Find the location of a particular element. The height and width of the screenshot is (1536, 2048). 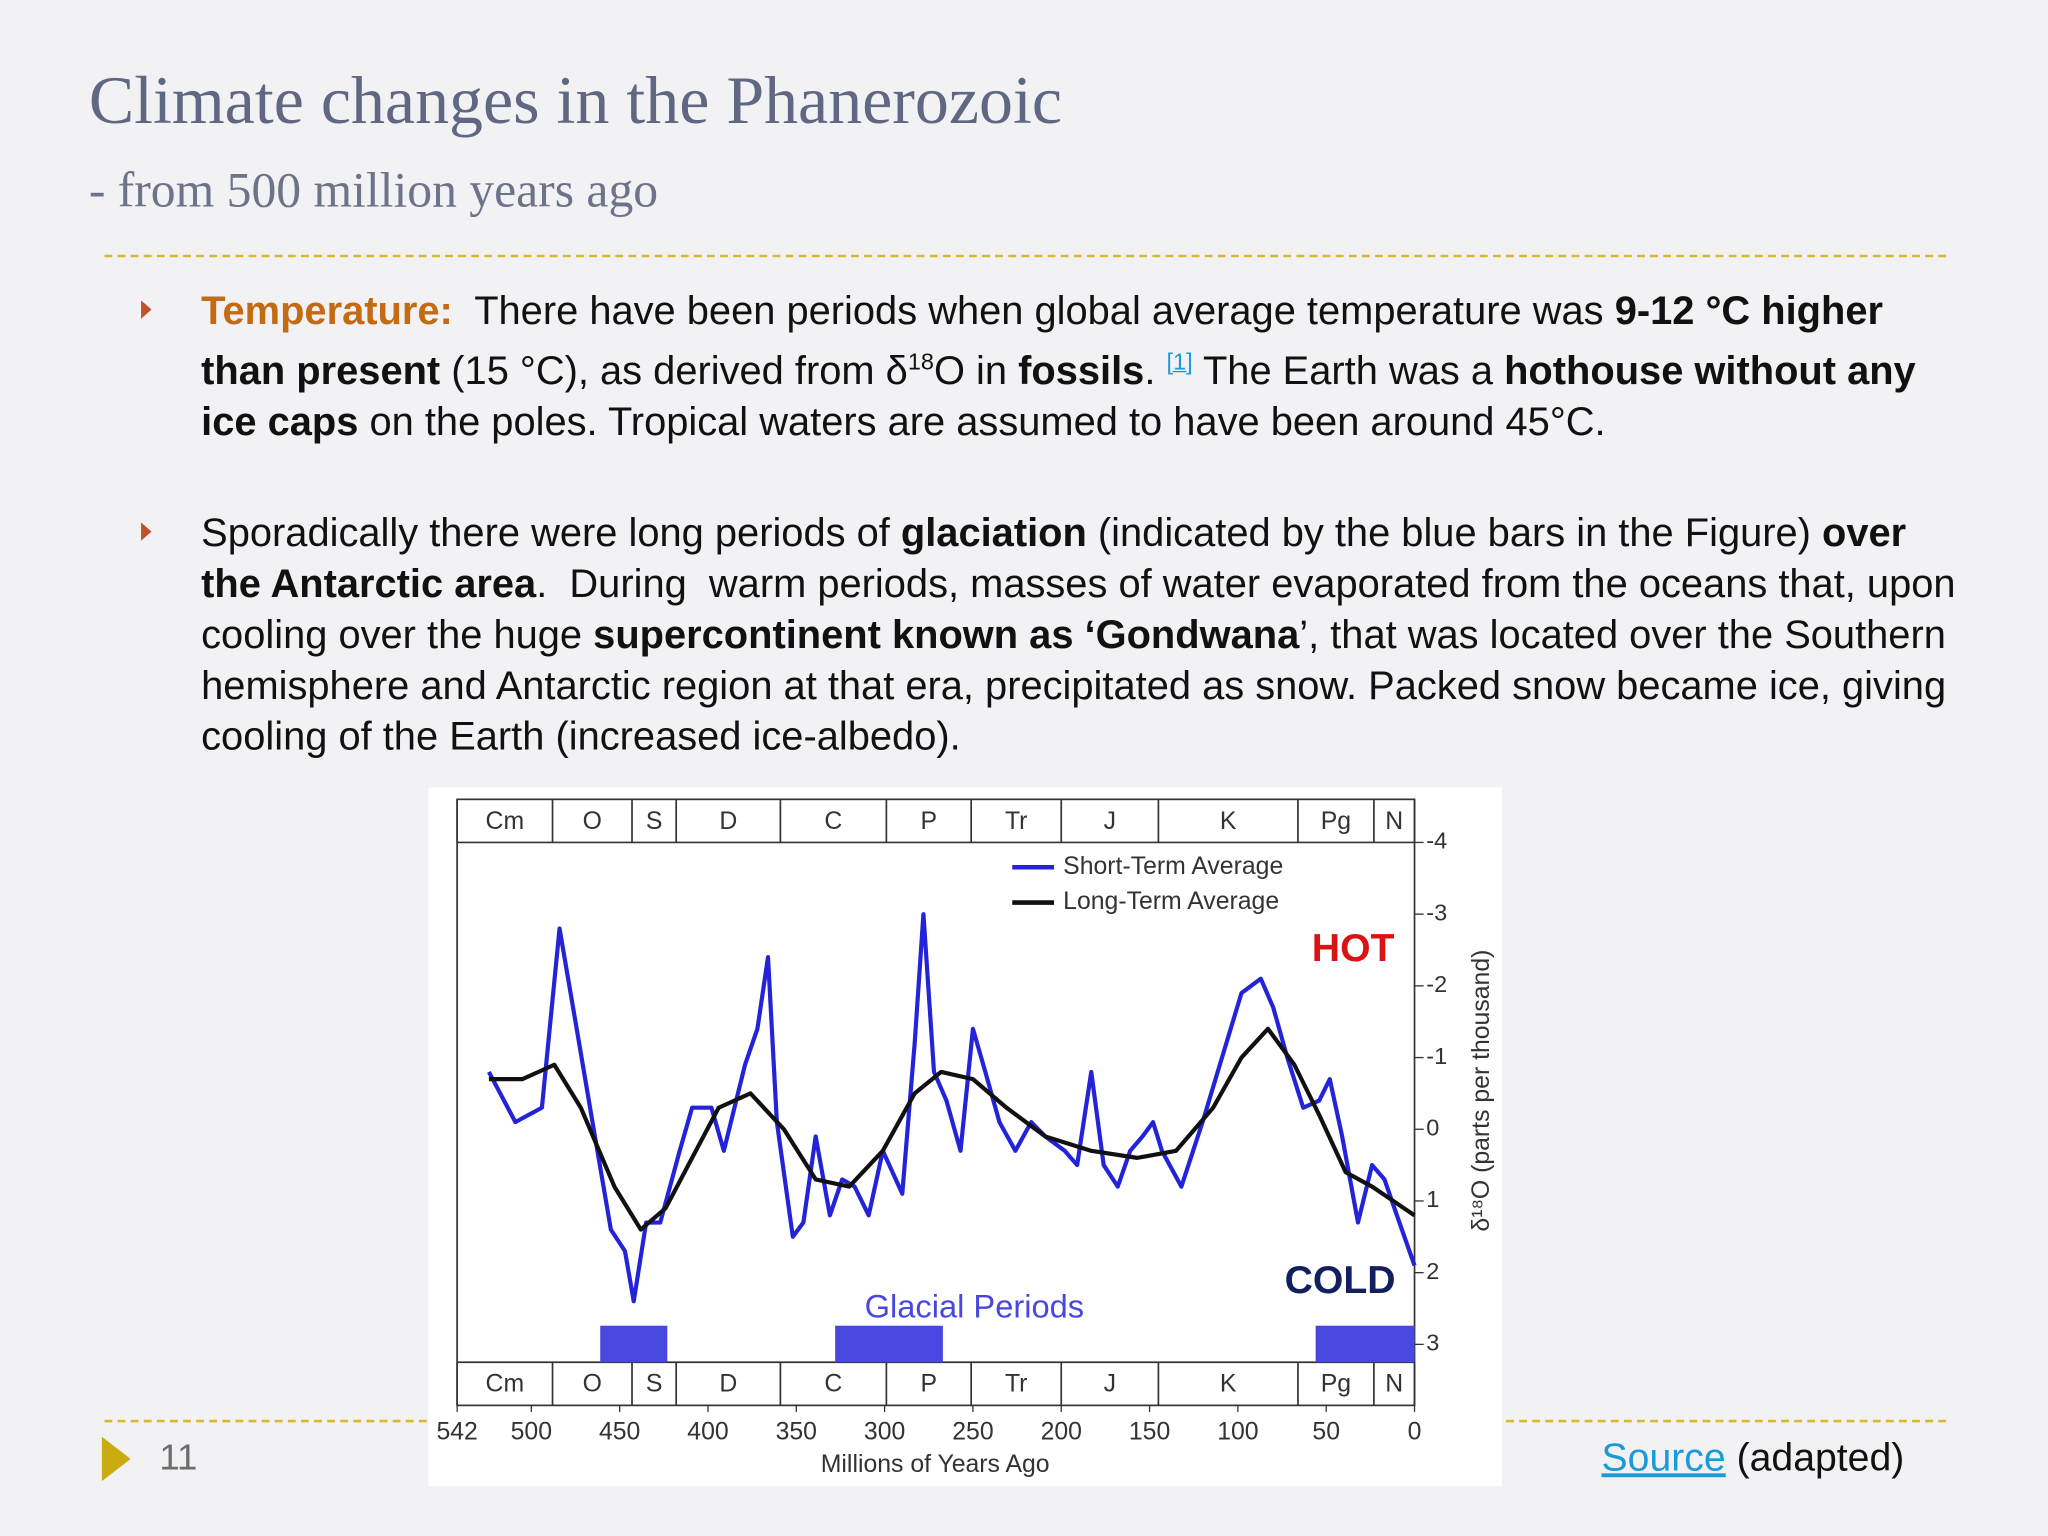

legend-label: Short-Term Average is located at coordinates (1173, 866).